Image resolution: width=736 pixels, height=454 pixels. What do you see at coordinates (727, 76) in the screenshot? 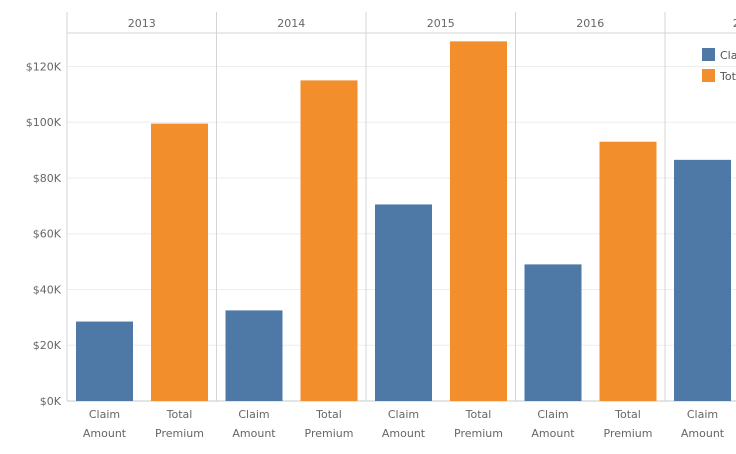
I see `legend-label: Tot` at bounding box center [727, 76].